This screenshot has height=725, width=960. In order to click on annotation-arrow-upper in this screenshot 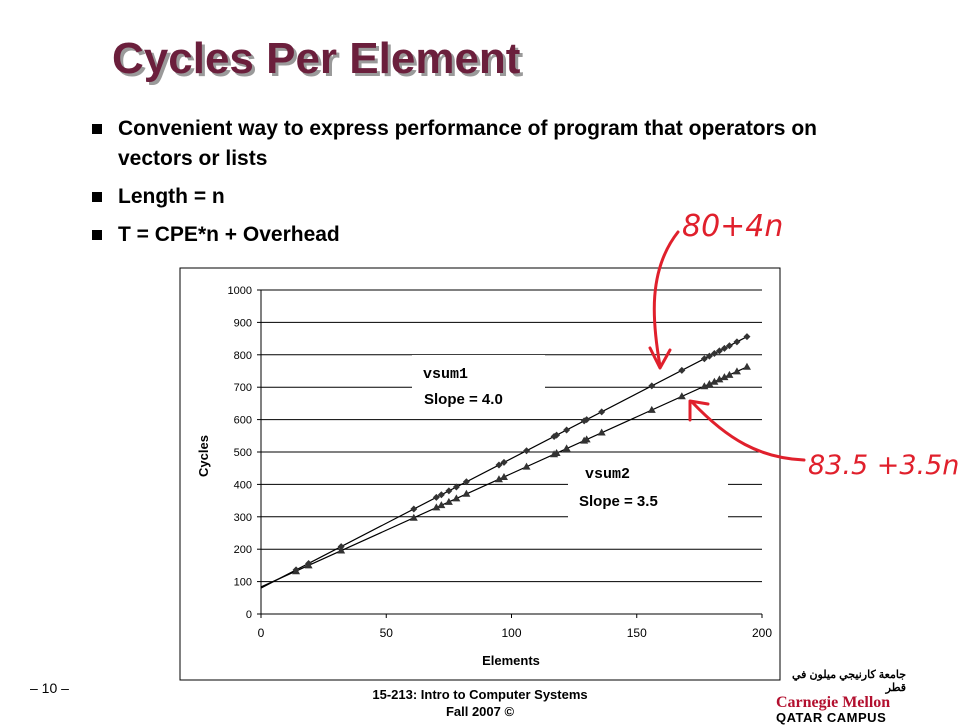, I will do `click(666, 299)`.